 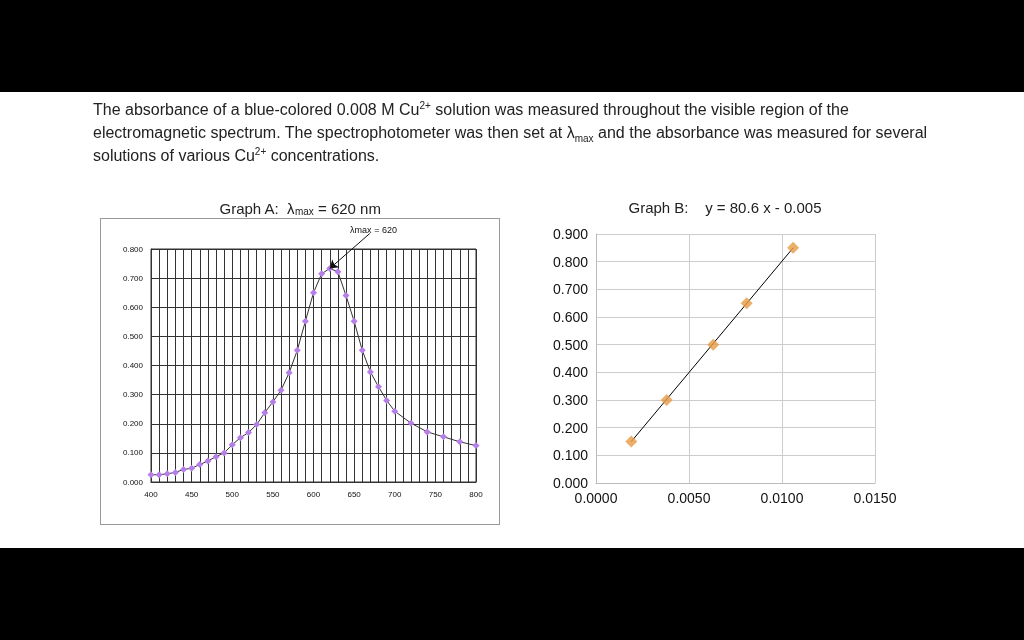 What do you see at coordinates (875, 498) in the screenshot?
I see `x-tick-label: 0.0150` at bounding box center [875, 498].